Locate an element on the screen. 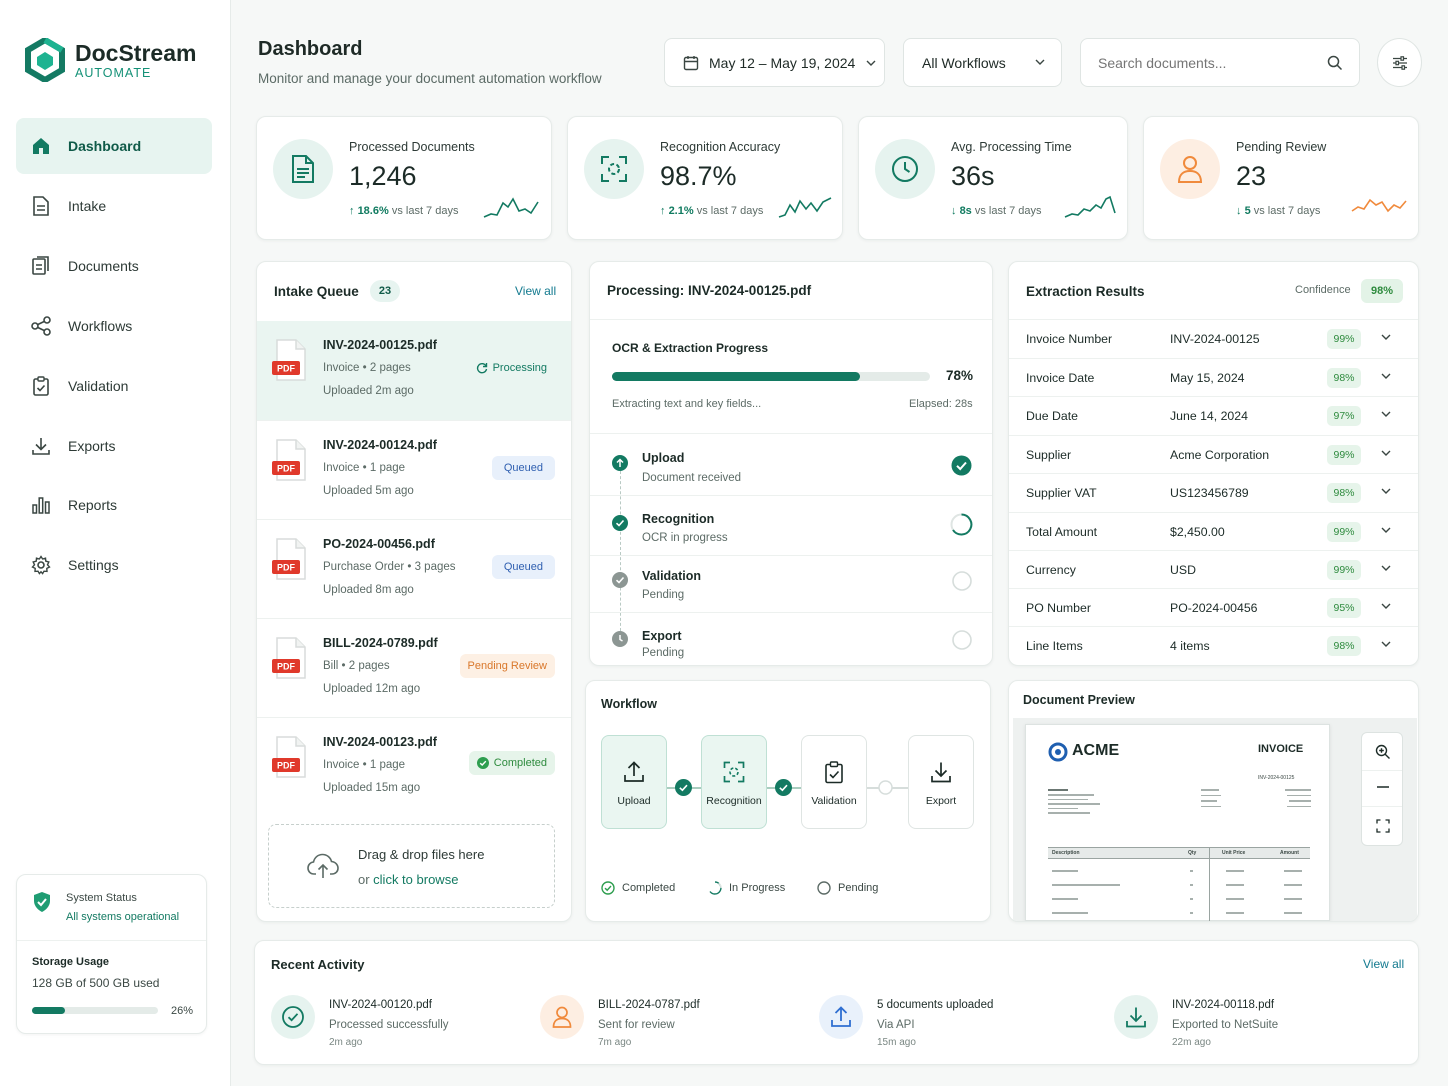 The image size is (1448, 1086). confidence-badge: 98% is located at coordinates (1344, 646).